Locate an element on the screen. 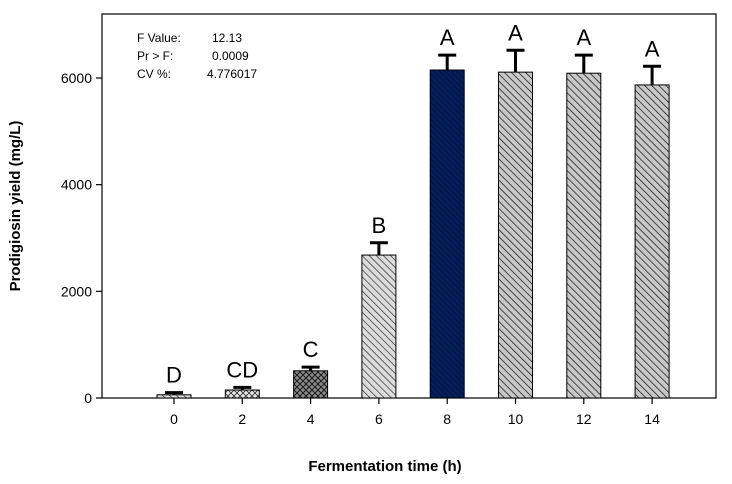  y-tick-label: 4000 is located at coordinates (76, 185).